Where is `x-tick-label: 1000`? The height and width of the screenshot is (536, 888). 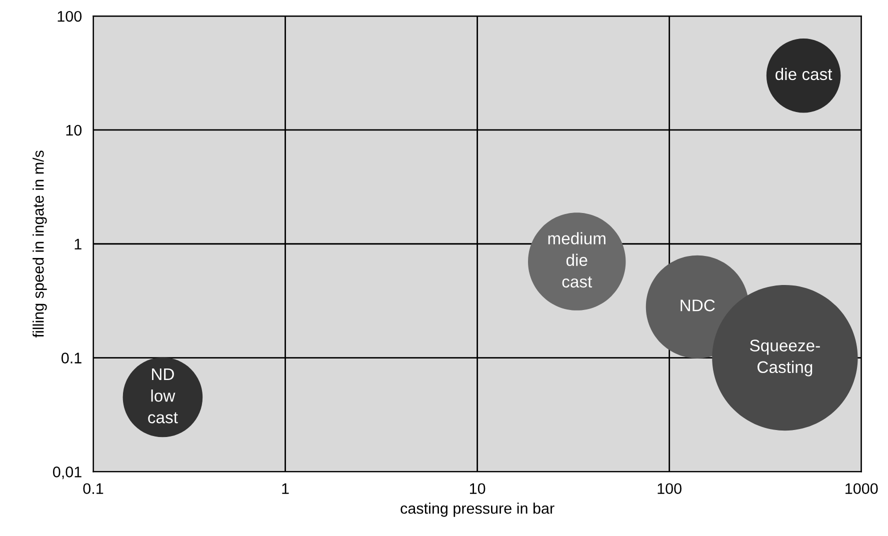
x-tick-label: 1000 is located at coordinates (862, 488).